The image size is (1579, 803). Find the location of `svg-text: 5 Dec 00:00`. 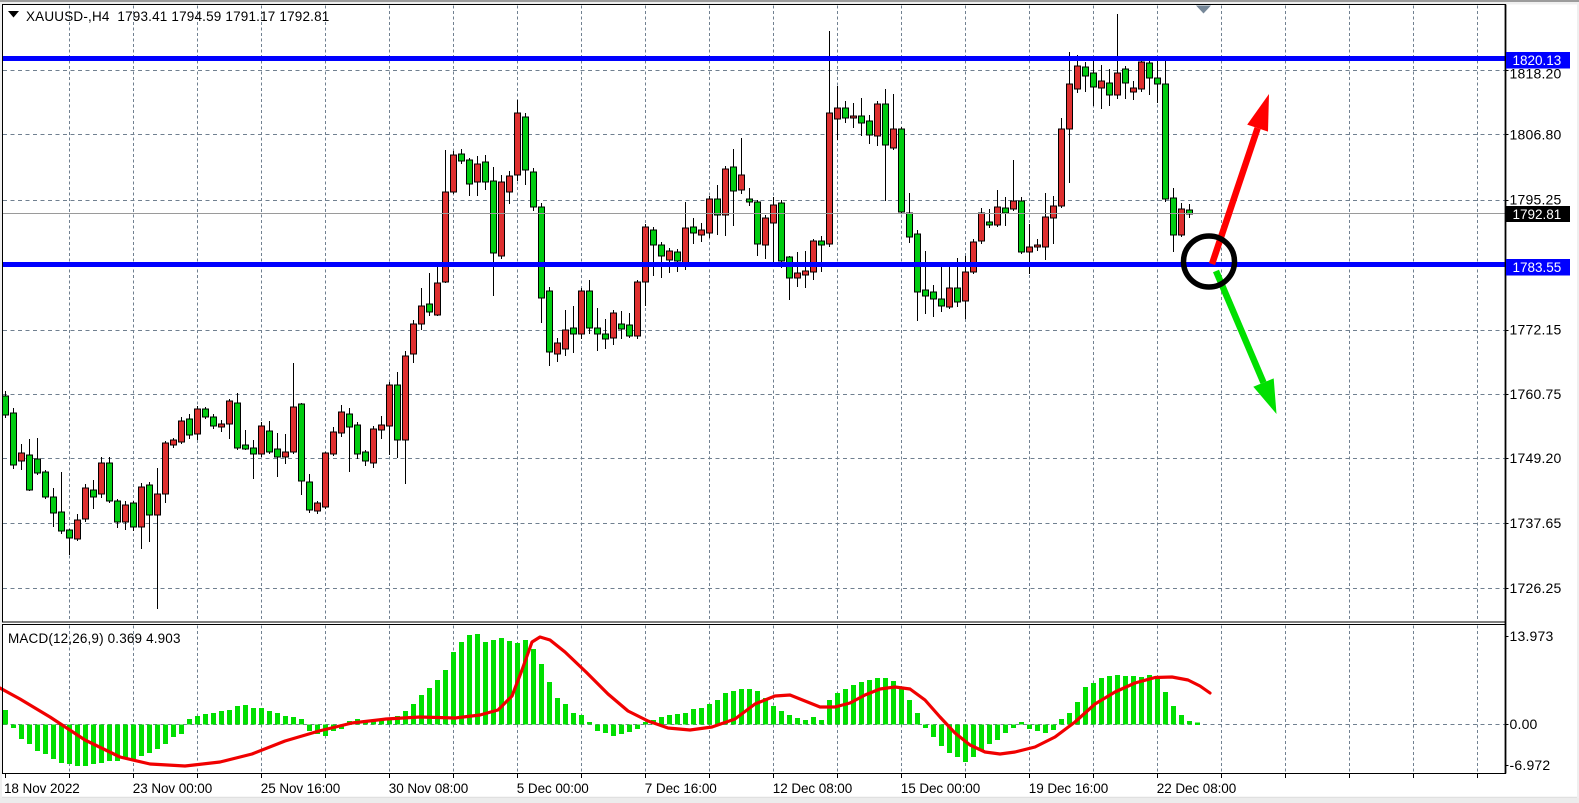

svg-text: 5 Dec 00:00 is located at coordinates (553, 788).